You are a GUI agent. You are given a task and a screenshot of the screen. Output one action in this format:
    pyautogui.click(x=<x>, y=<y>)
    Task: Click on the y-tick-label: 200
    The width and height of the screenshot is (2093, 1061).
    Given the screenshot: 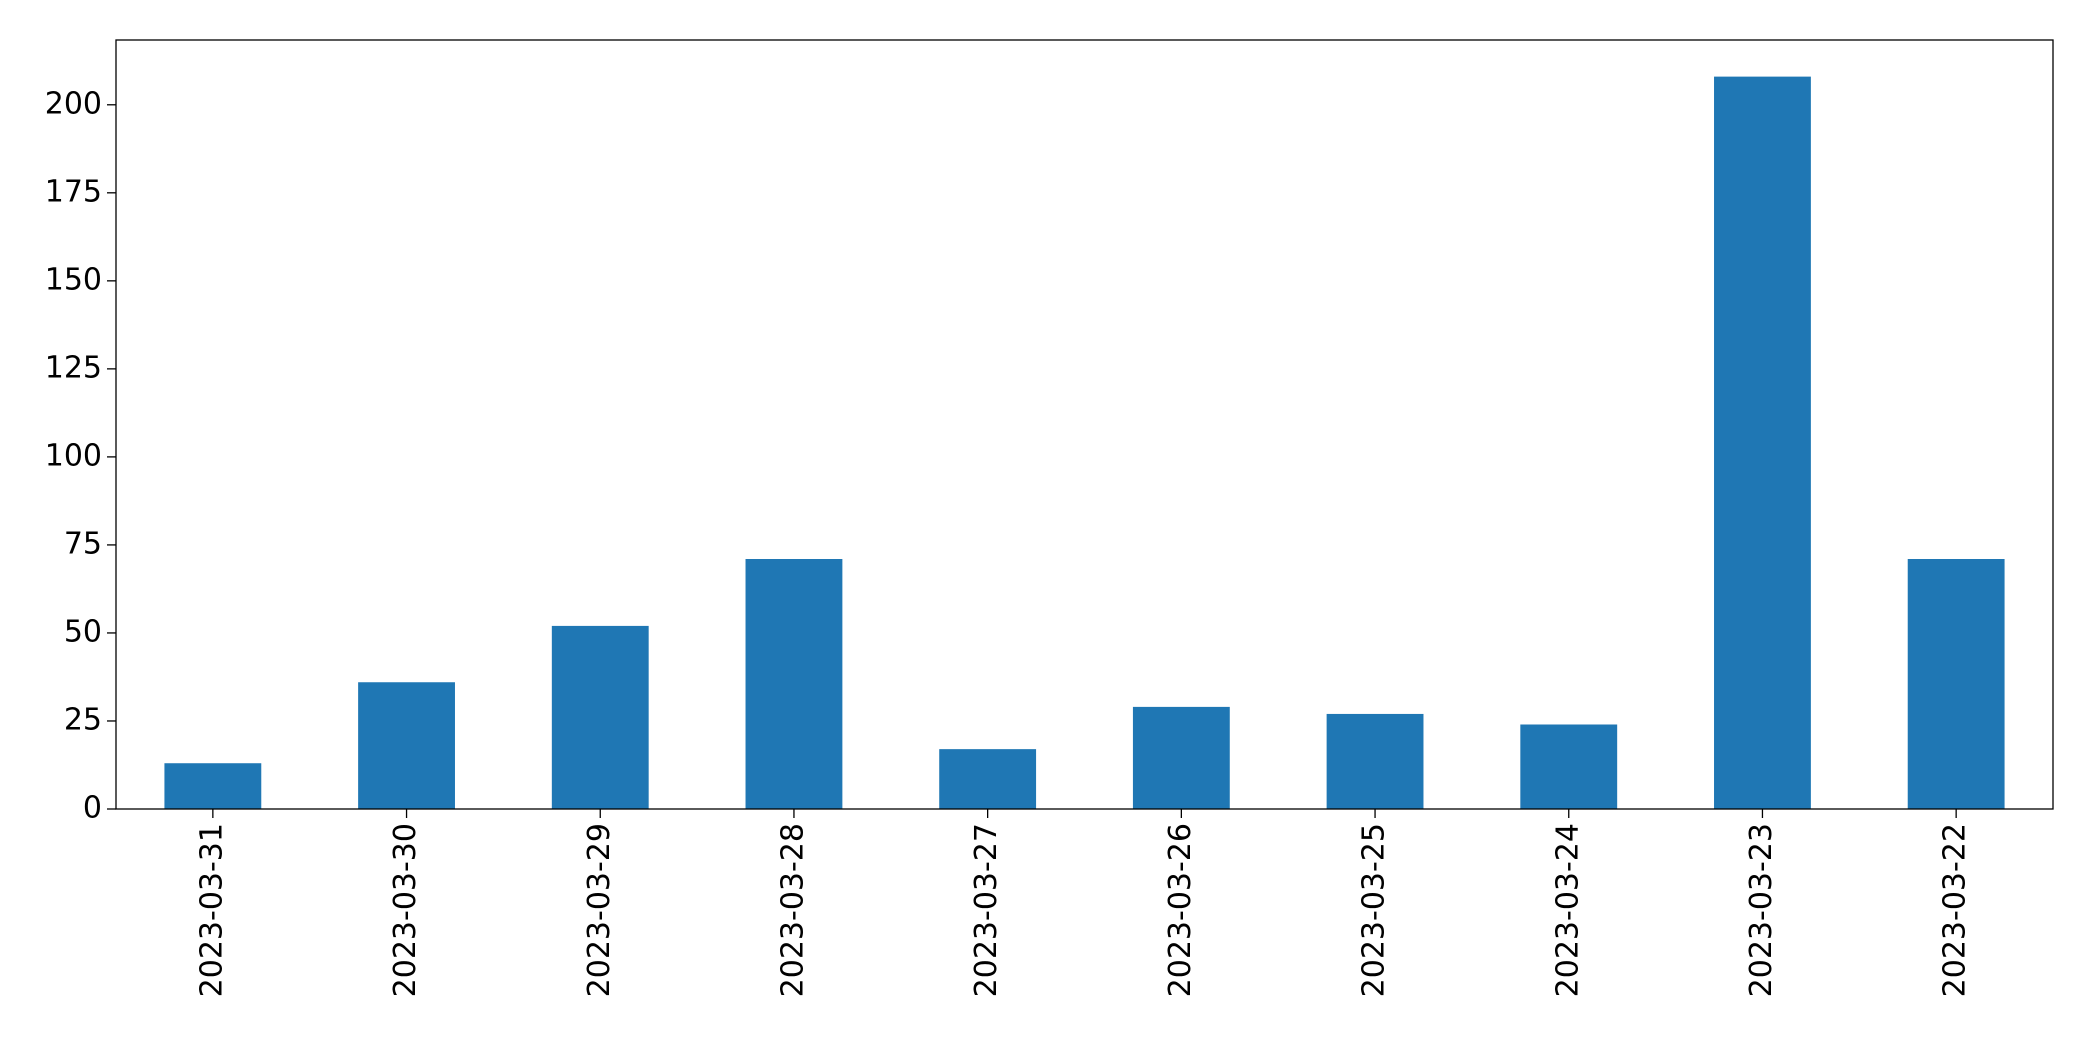 What is the action you would take?
    pyautogui.click(x=73, y=103)
    